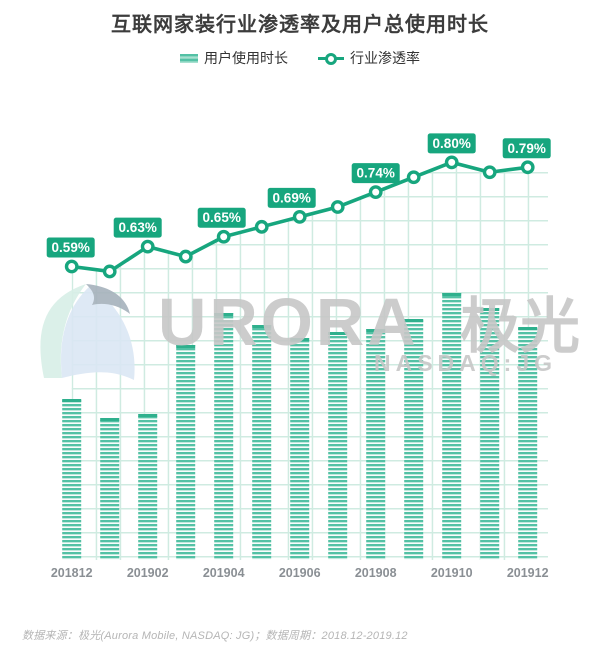  I want to click on point-label: 0.63%, so click(138, 227).